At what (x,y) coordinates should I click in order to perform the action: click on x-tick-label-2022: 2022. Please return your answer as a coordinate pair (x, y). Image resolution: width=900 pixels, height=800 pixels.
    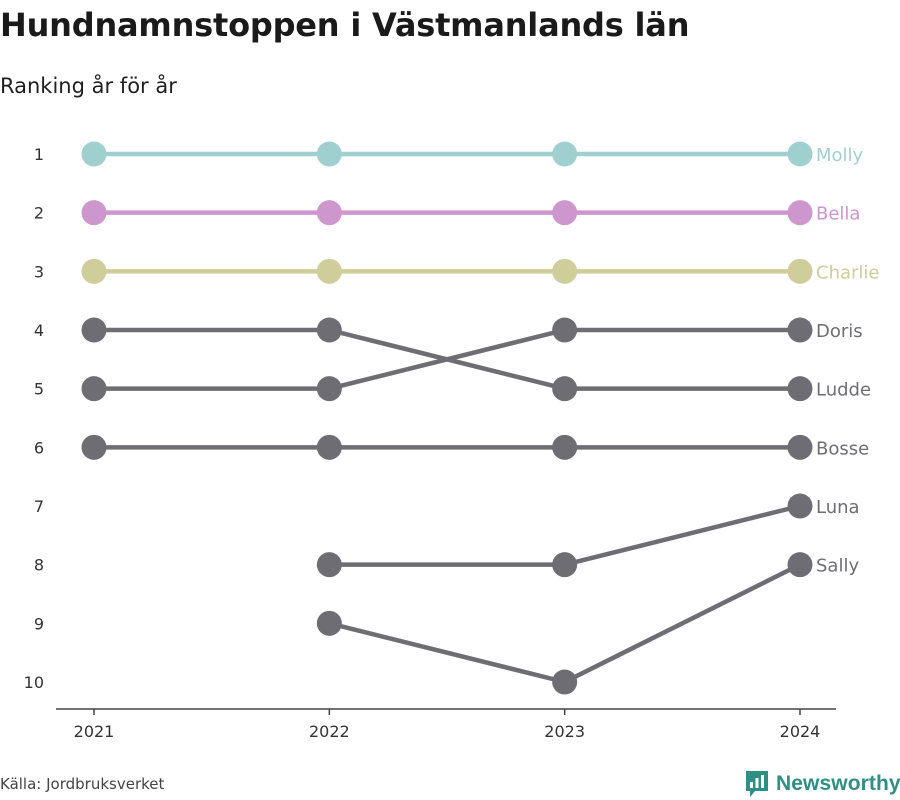
    Looking at the image, I should click on (329, 731).